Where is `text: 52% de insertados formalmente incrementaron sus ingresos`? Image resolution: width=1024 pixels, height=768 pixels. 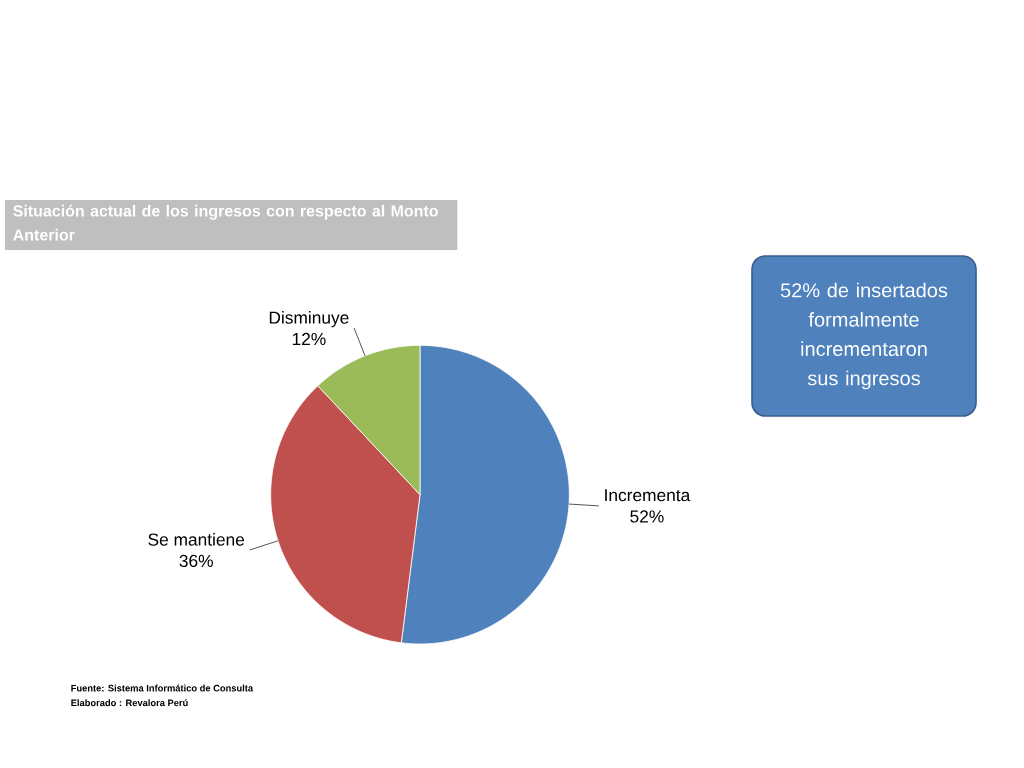
text: 52% de insertados formalmente incrementaron sus ingresos is located at coordinates (864, 336).